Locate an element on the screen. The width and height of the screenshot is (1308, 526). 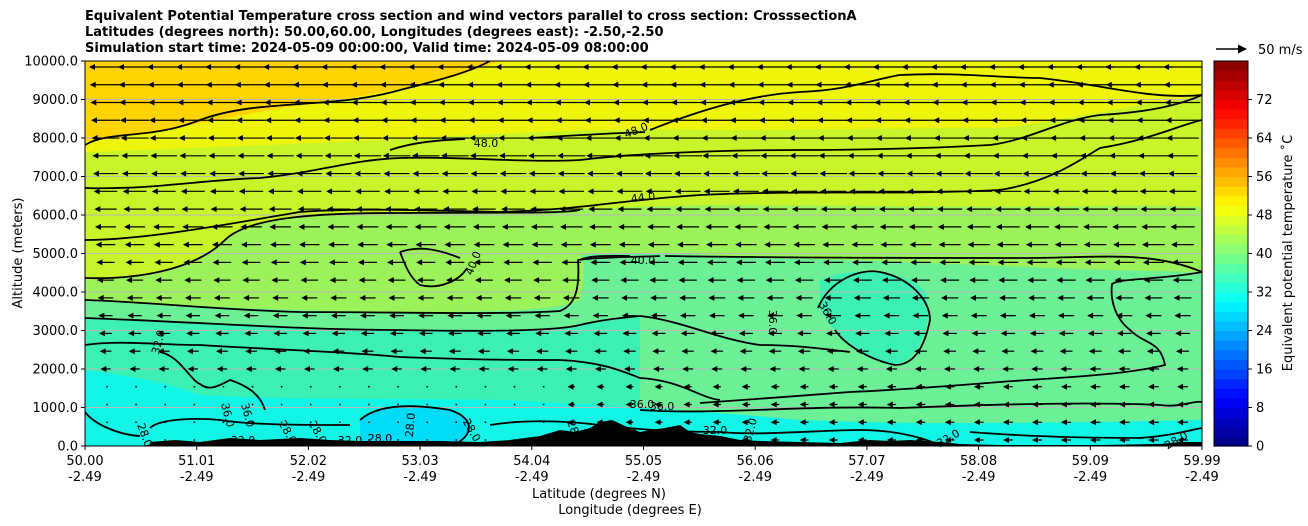
colorbar-label: Equivalent potential temperature ˚C is located at coordinates (1288, 253).